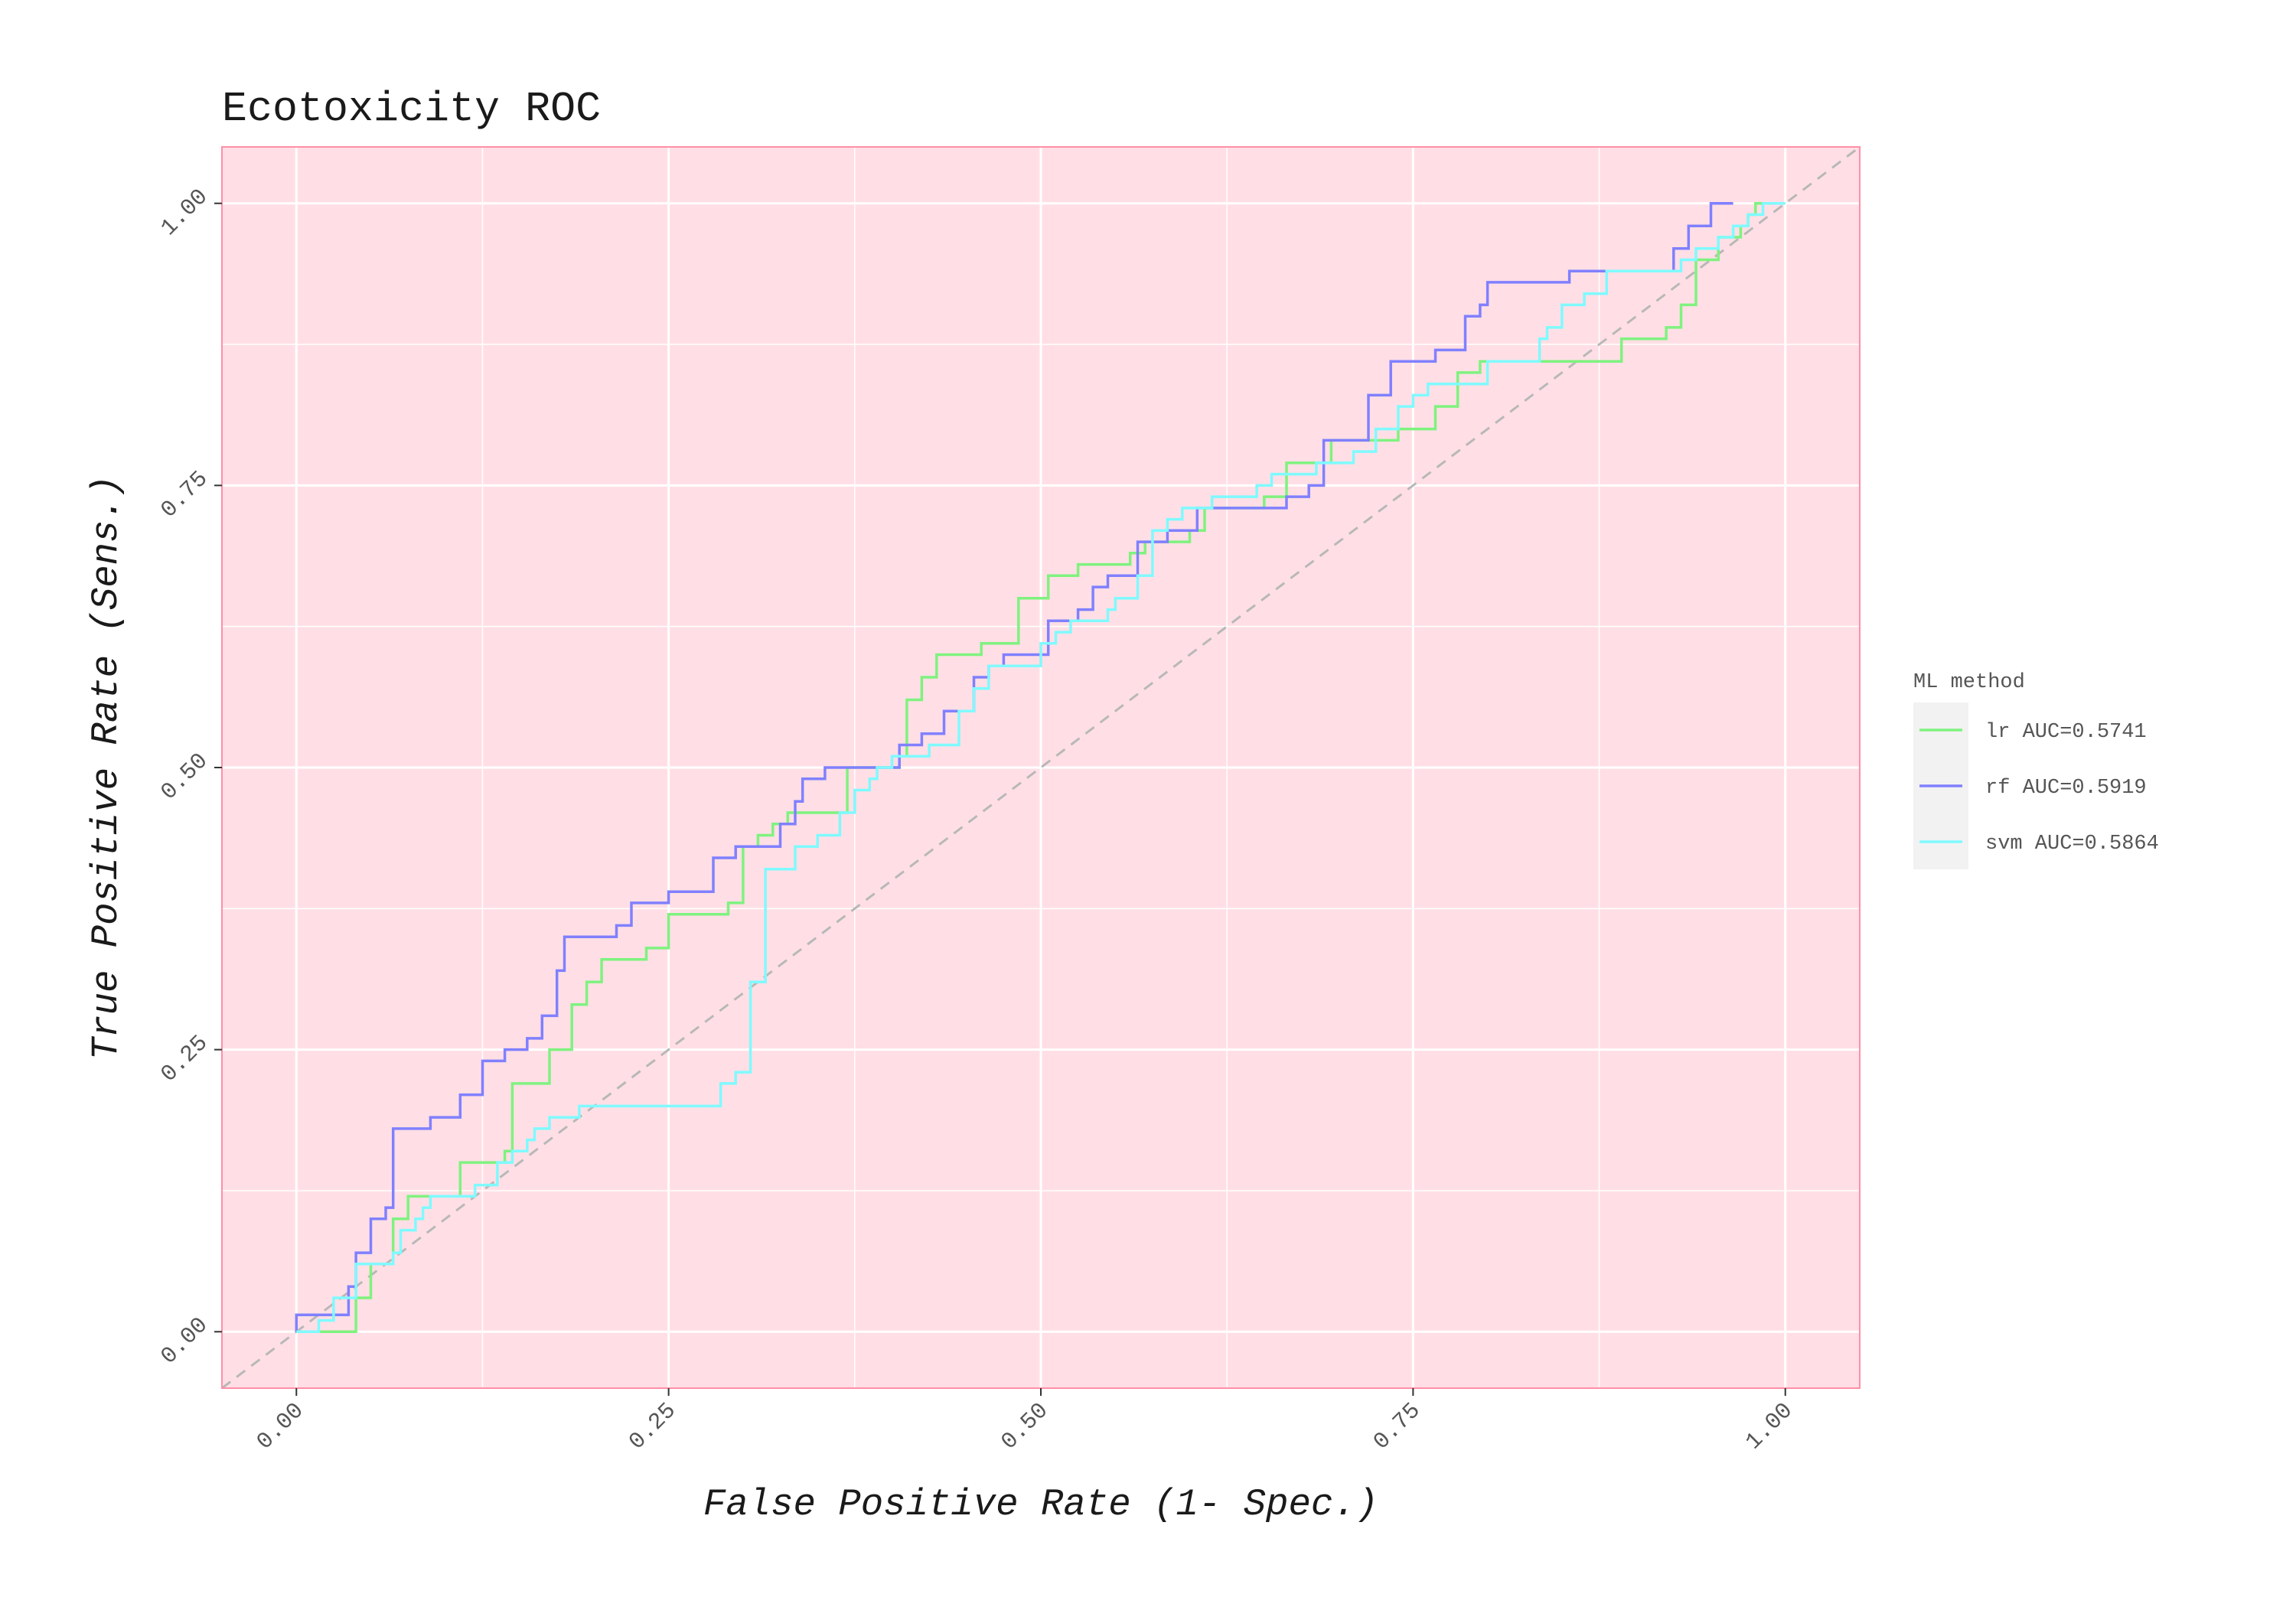  What do you see at coordinates (1397, 1426) in the screenshot?
I see `x-tick-label: 0.75` at bounding box center [1397, 1426].